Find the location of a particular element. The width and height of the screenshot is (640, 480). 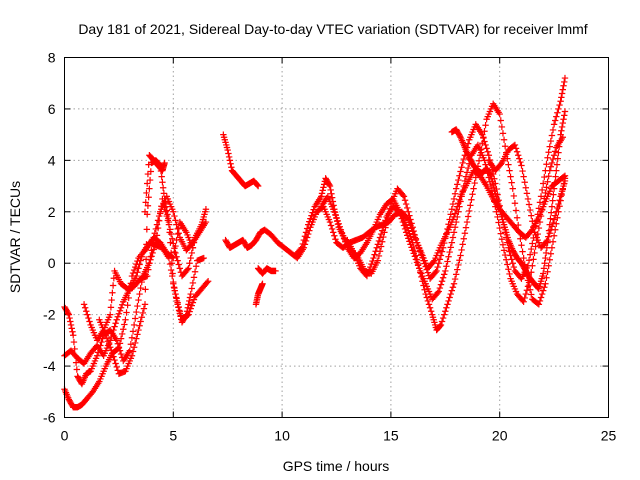

y-tick-label: 0 is located at coordinates (52, 263).